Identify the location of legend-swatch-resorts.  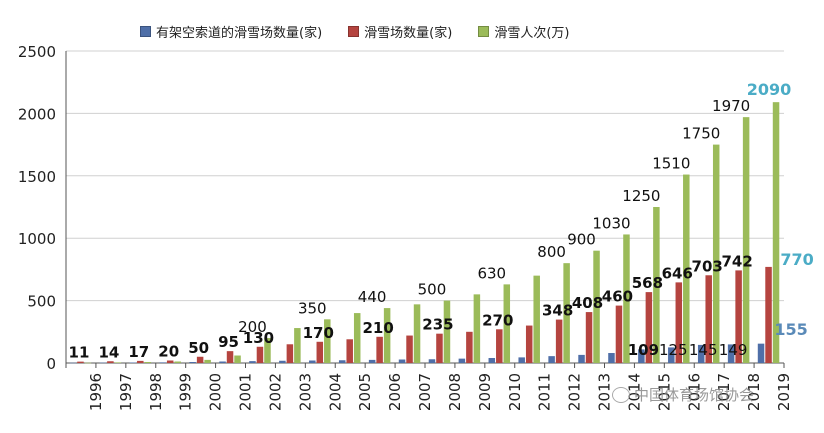
(354, 31).